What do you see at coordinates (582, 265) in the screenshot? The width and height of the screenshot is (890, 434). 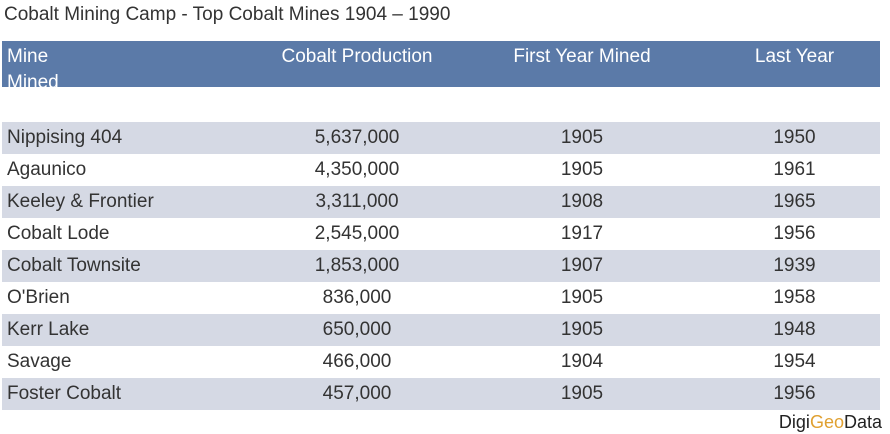 I see `cell-first-year: 1907` at bounding box center [582, 265].